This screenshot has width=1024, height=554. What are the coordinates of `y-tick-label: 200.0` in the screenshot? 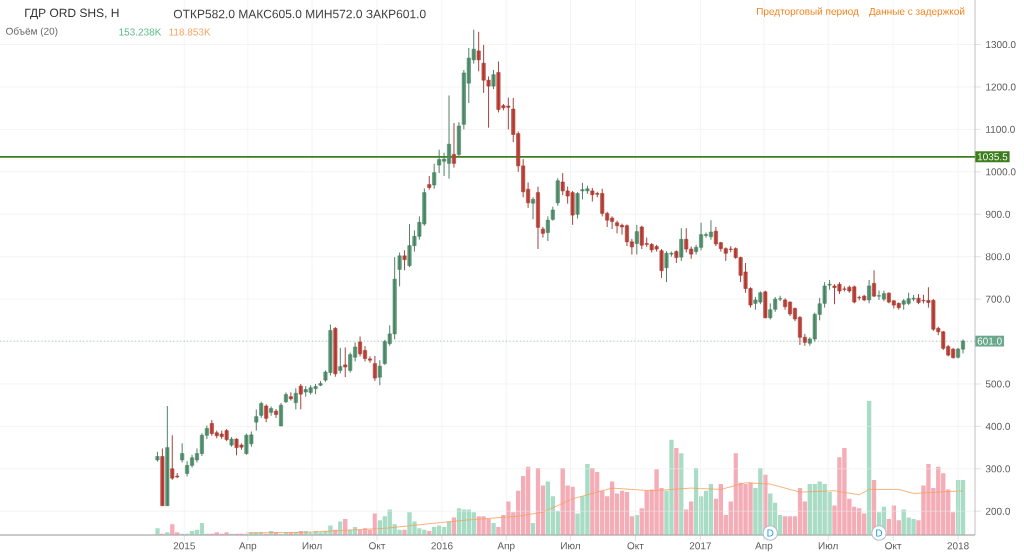 It's located at (998, 511).